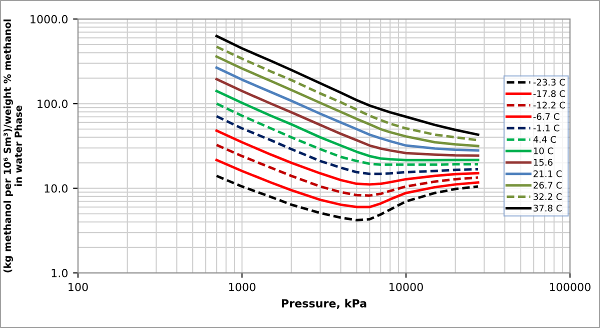 The width and height of the screenshot is (600, 328). I want to click on legend-label: -1.1 C, so click(546, 128).